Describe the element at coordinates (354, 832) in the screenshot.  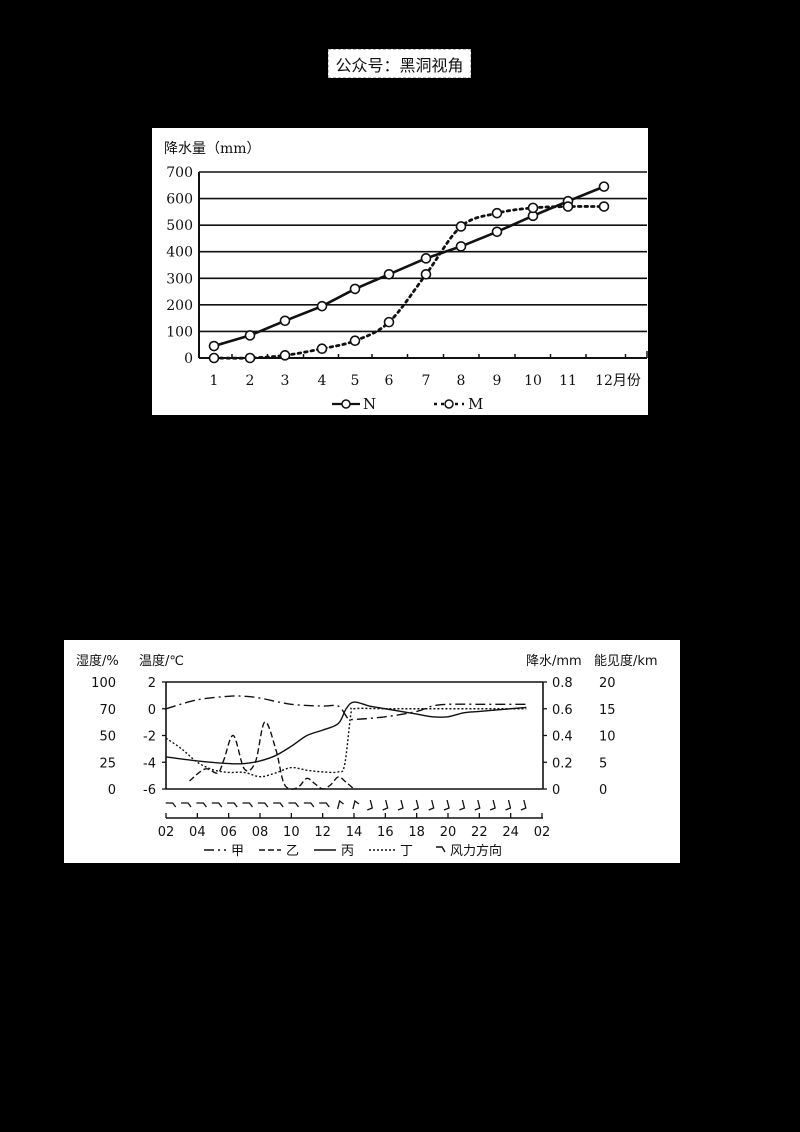
I see `x-tick-label: 14` at that location.